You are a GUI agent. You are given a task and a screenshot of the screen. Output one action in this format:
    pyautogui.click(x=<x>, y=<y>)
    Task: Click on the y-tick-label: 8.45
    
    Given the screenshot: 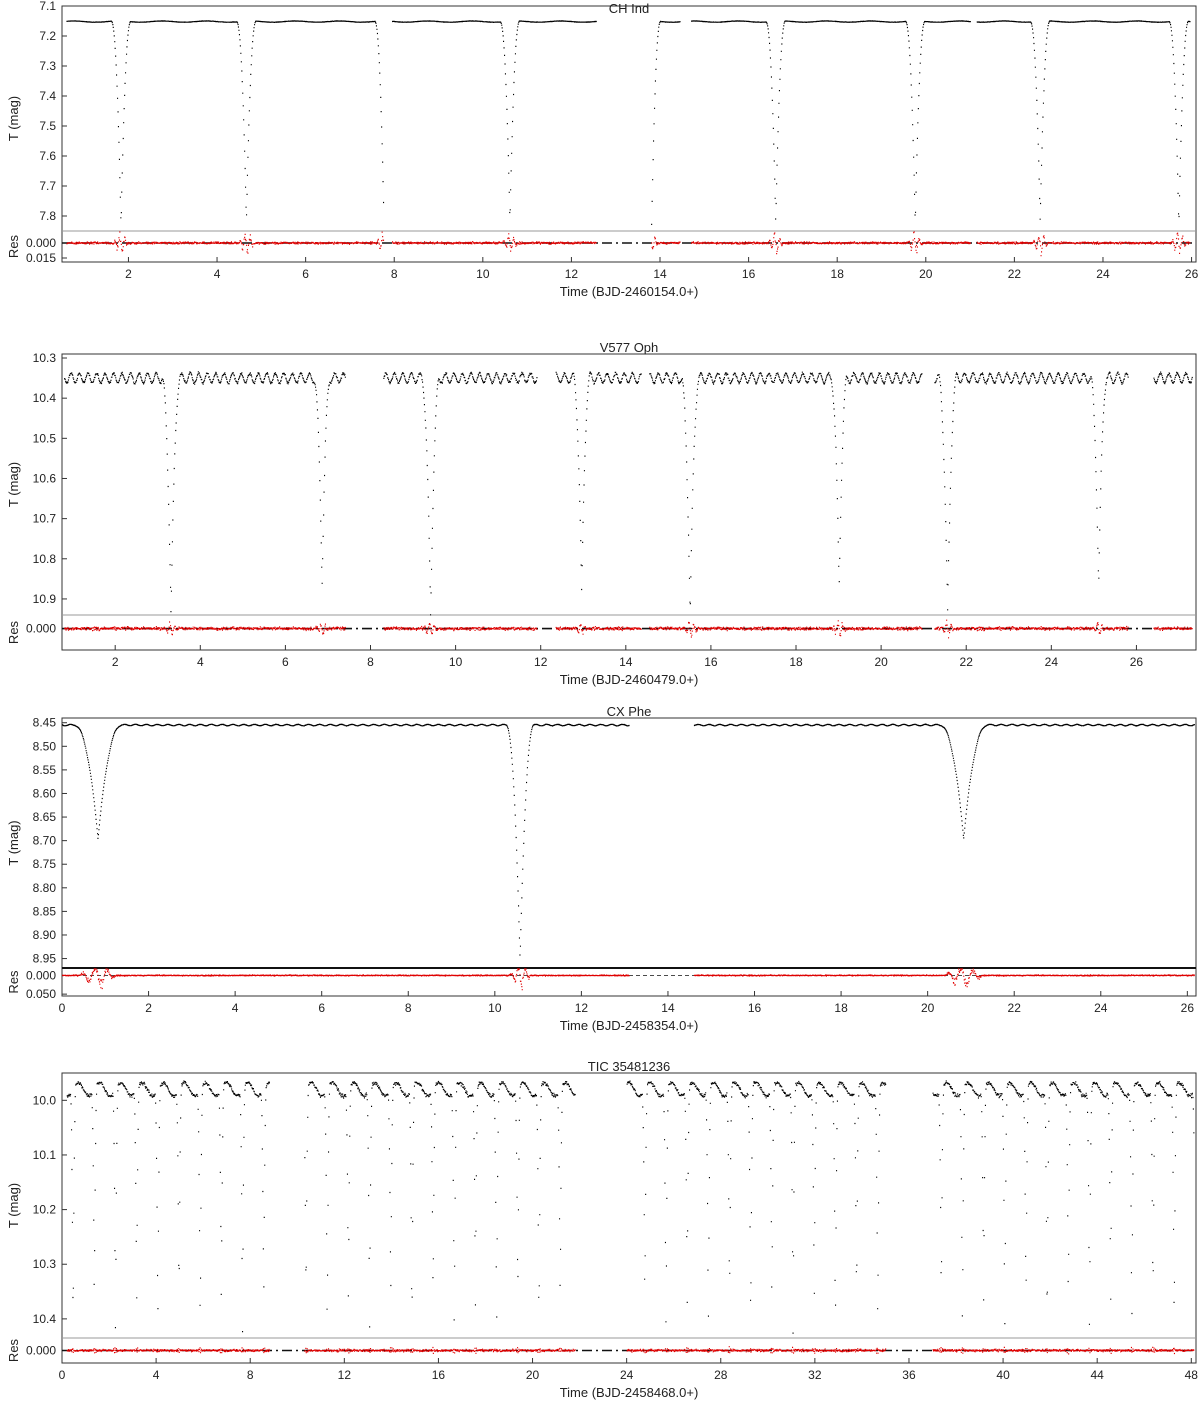 What is the action you would take?
    pyautogui.click(x=45, y=723)
    